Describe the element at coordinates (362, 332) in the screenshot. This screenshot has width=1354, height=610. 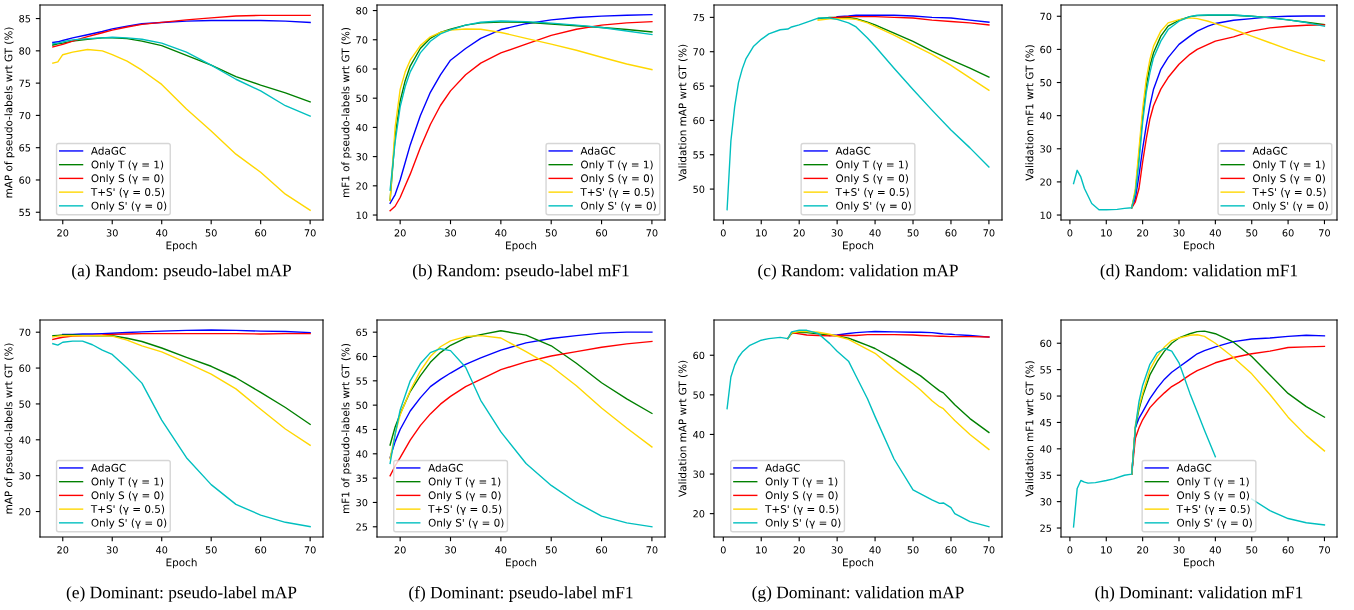
I see `y-tick-label: 65` at that location.